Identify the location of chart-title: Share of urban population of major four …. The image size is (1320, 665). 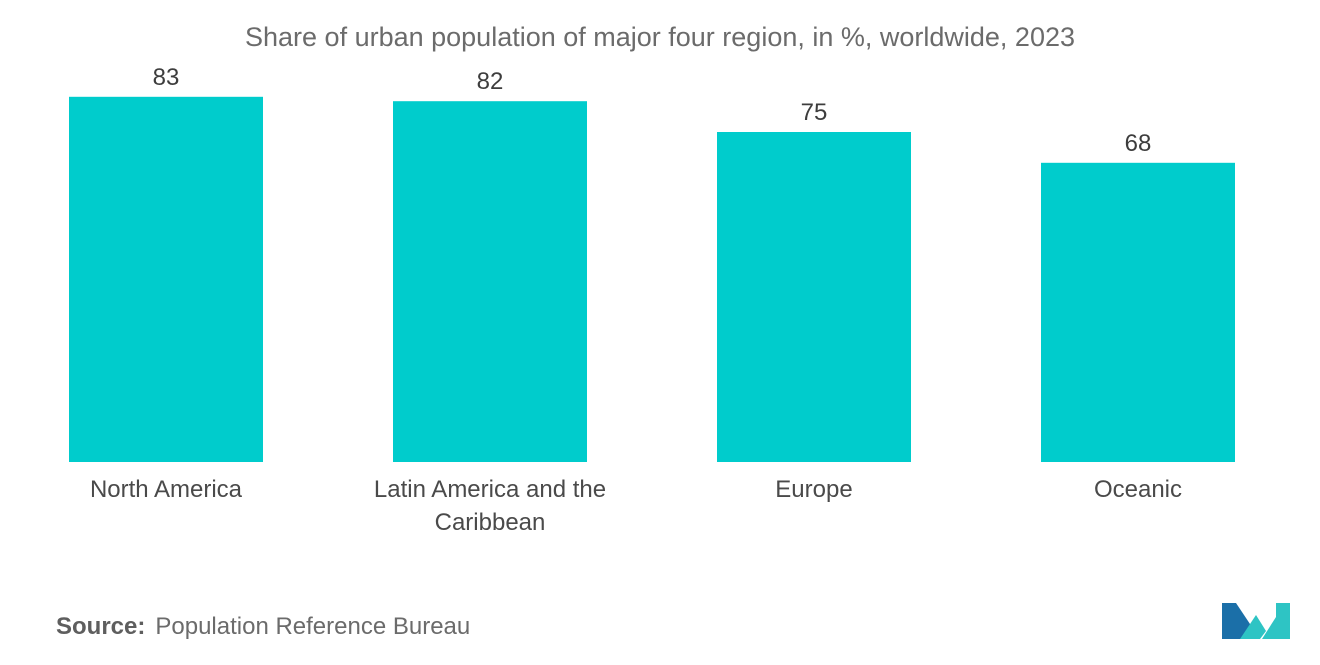
(660, 37).